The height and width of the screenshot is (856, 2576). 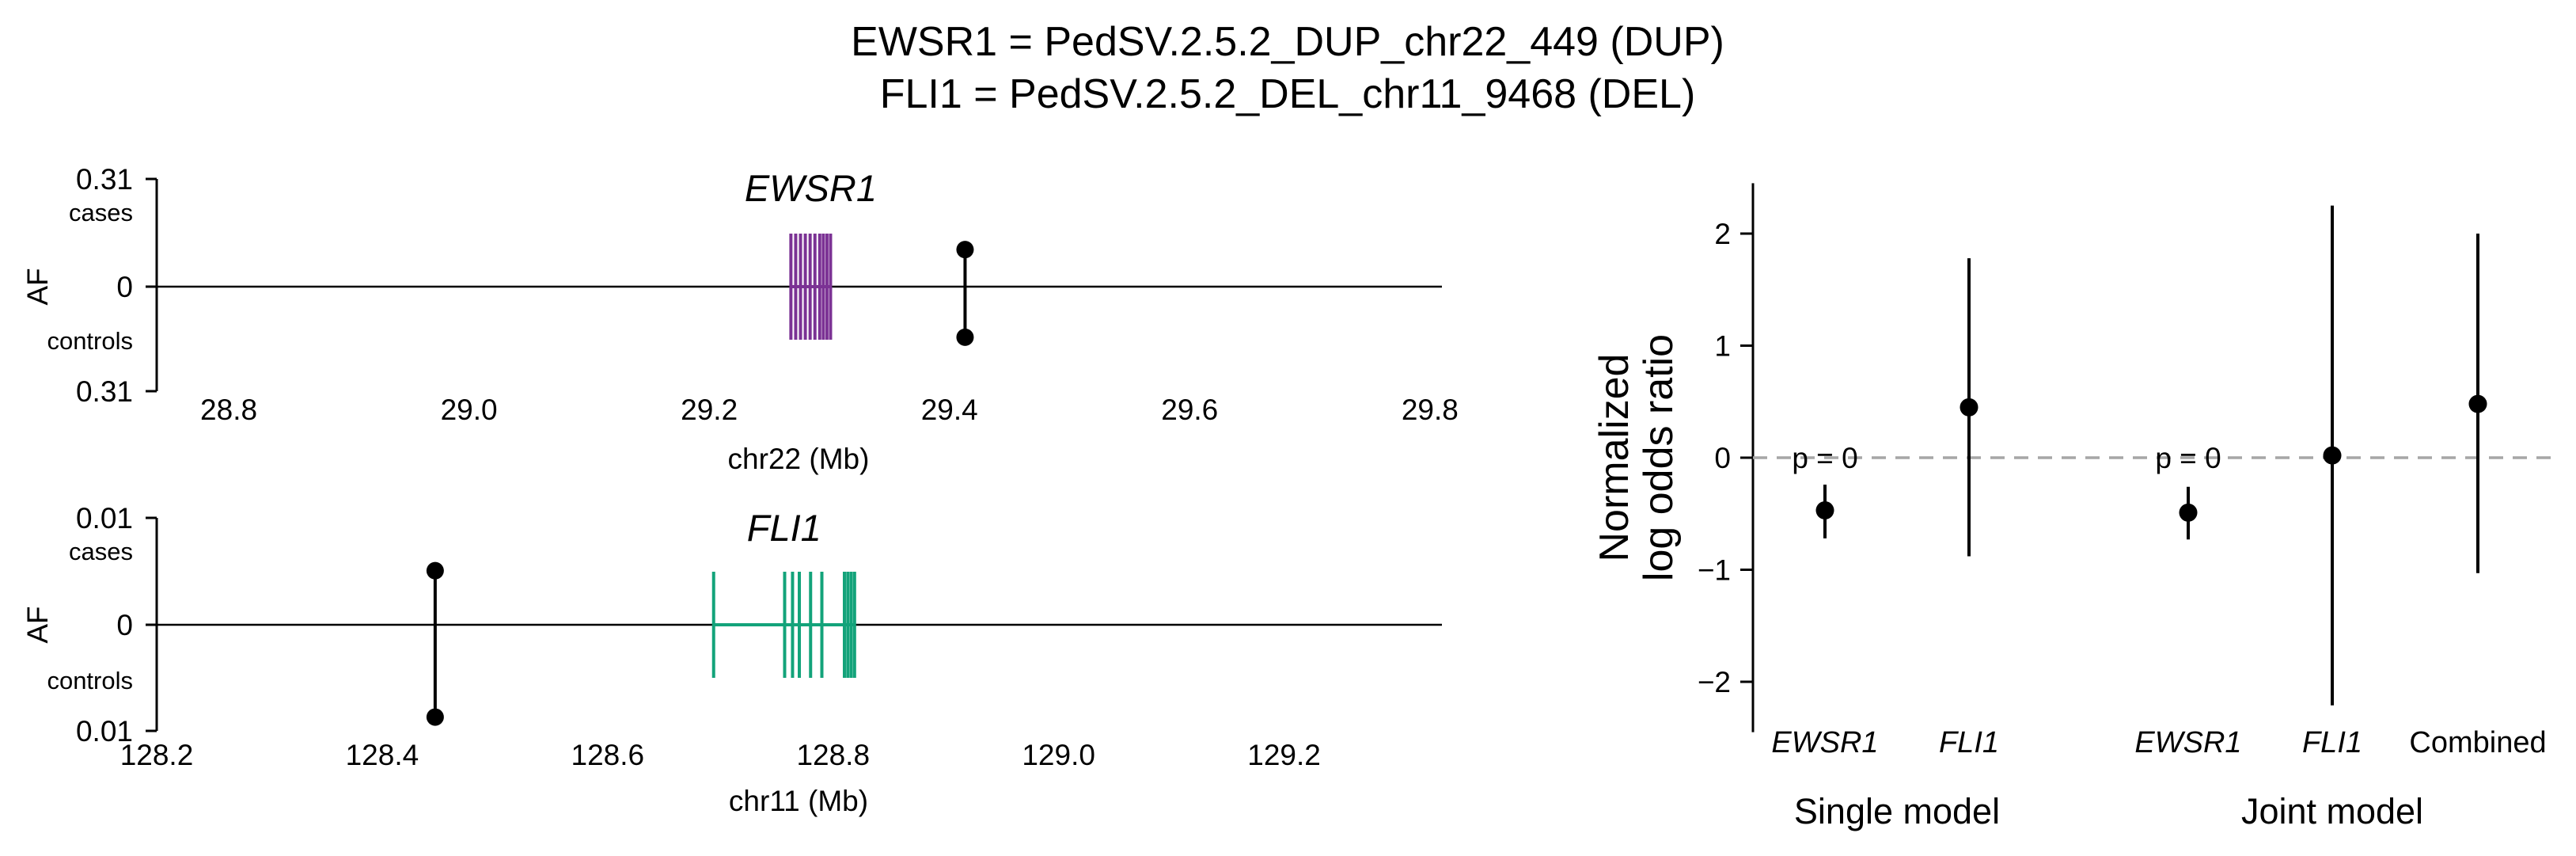 I want to click on fli1-y-tick-top: 0.01, so click(x=104, y=518).